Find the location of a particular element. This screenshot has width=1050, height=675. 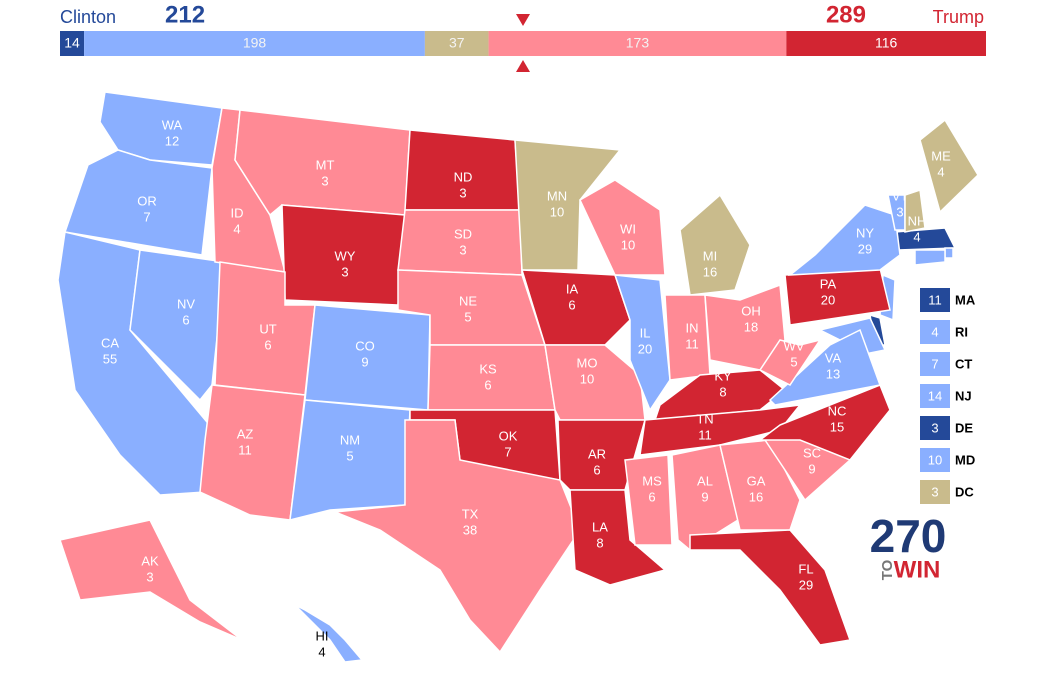

state-abbr: TX is located at coordinates (470, 513).